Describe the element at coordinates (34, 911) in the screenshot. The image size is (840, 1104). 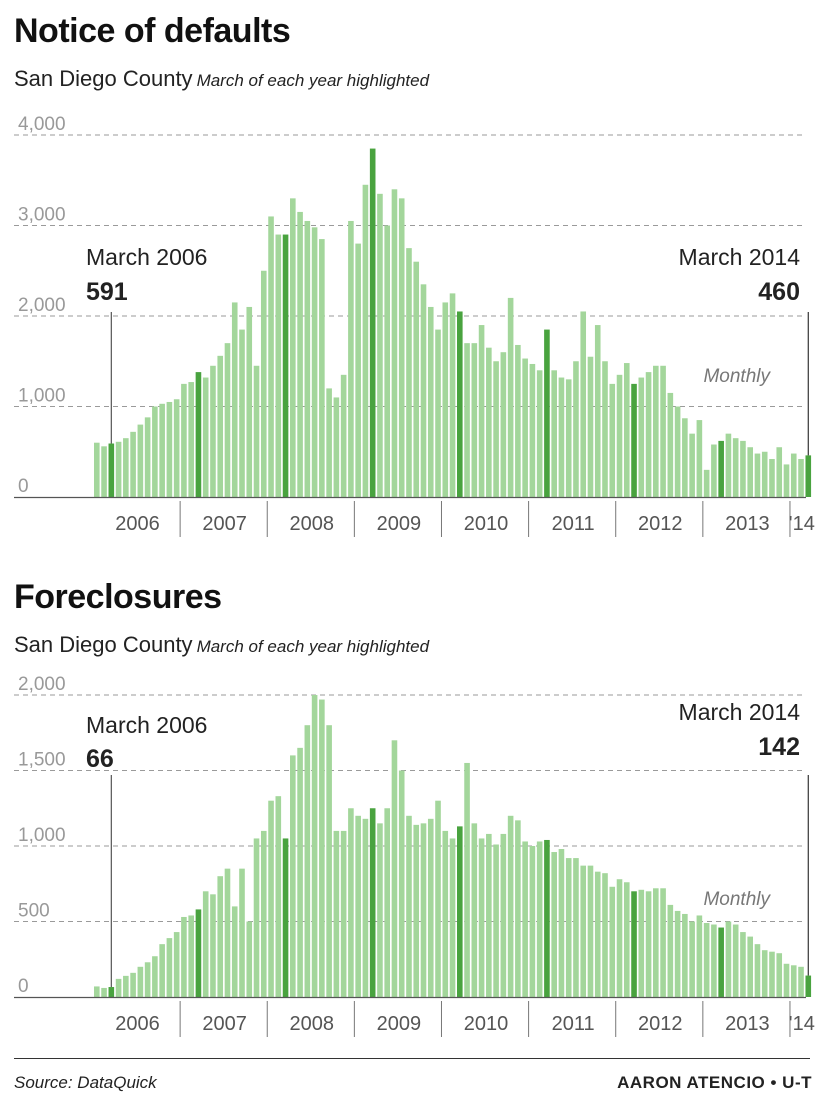
I see `y-tick-label: 500` at that location.